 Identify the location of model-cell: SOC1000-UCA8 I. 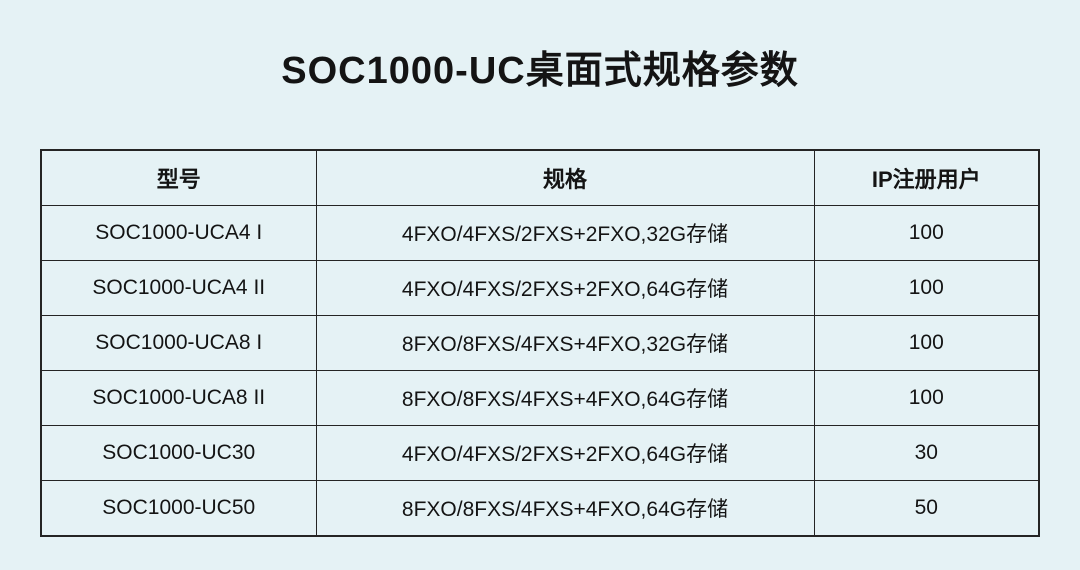
(178, 343).